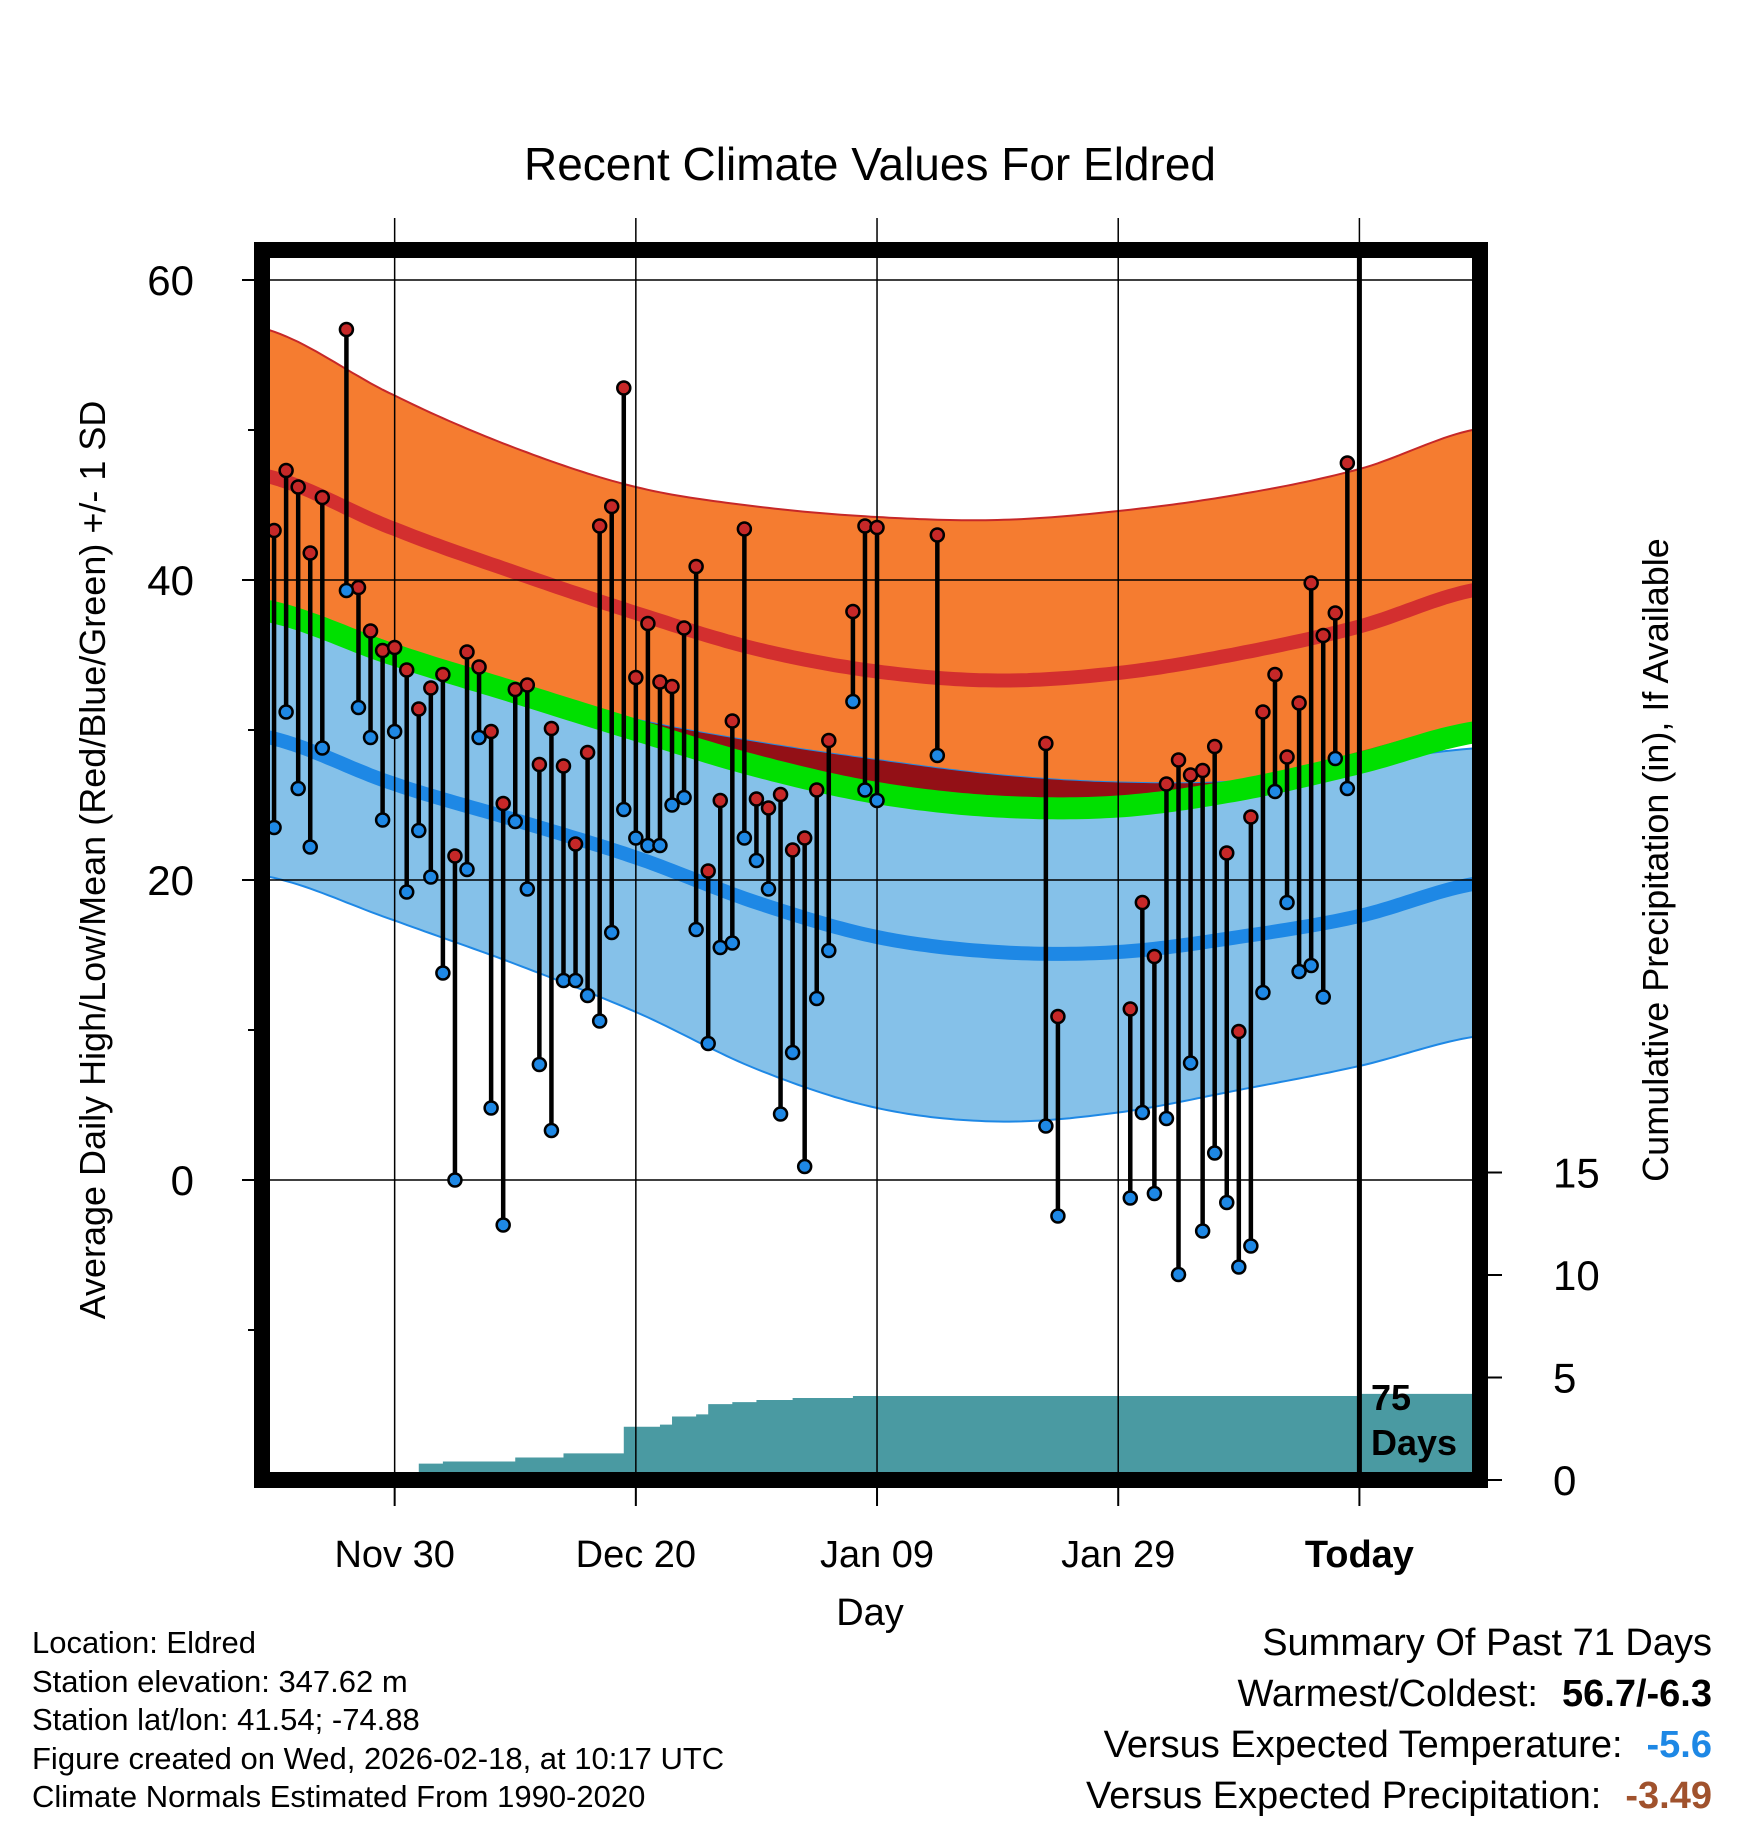  Describe the element at coordinates (1359, 1555) in the screenshot. I see `x-tick-label: Today` at that location.